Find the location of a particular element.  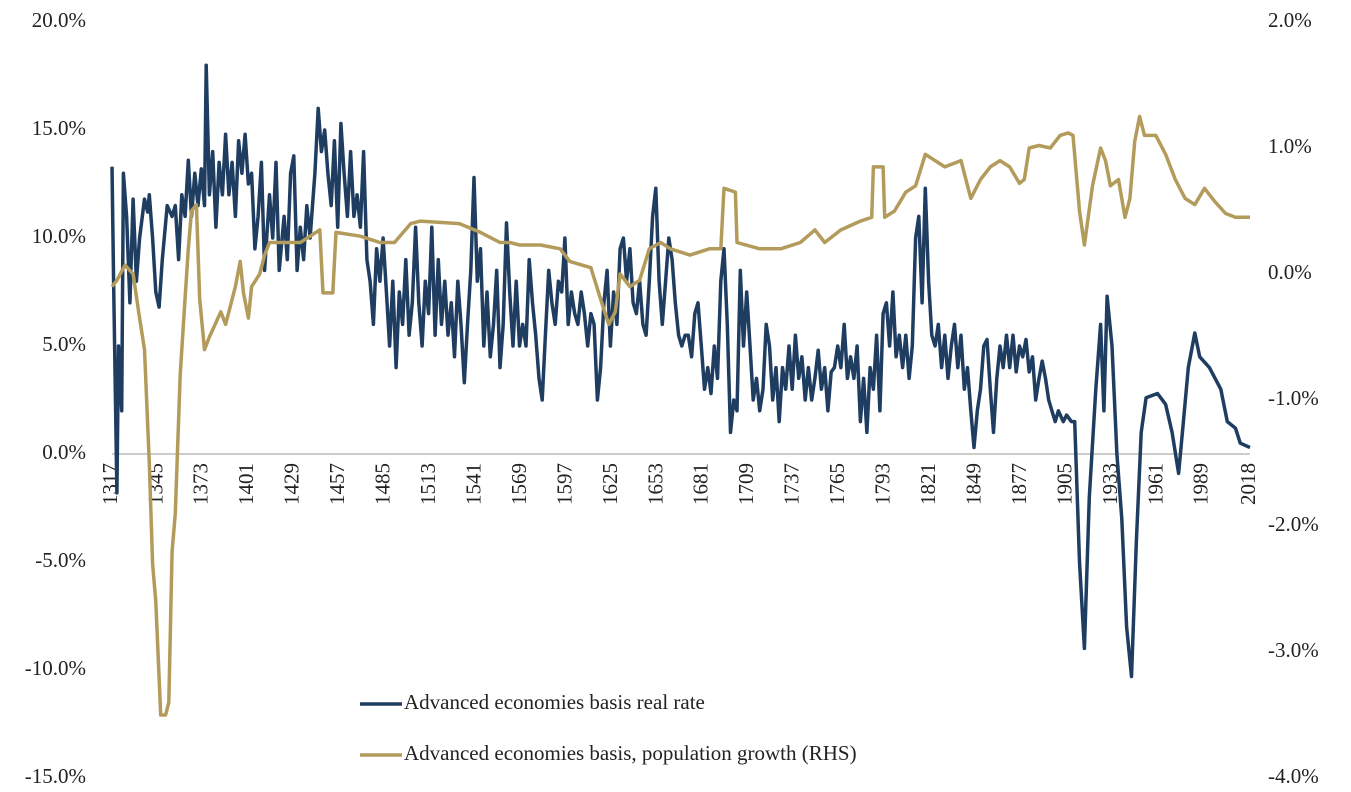

x-tick-label: 1485 is located at coordinates (383, 484).